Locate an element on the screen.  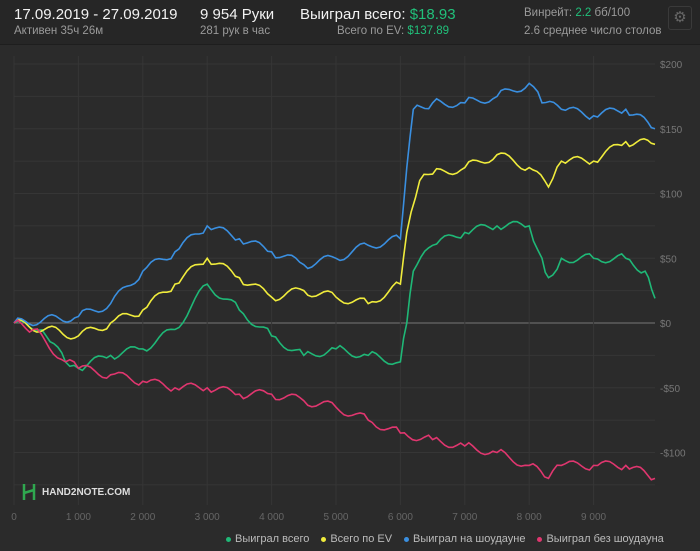
y-tick-label: $200 is located at coordinates (671, 65).